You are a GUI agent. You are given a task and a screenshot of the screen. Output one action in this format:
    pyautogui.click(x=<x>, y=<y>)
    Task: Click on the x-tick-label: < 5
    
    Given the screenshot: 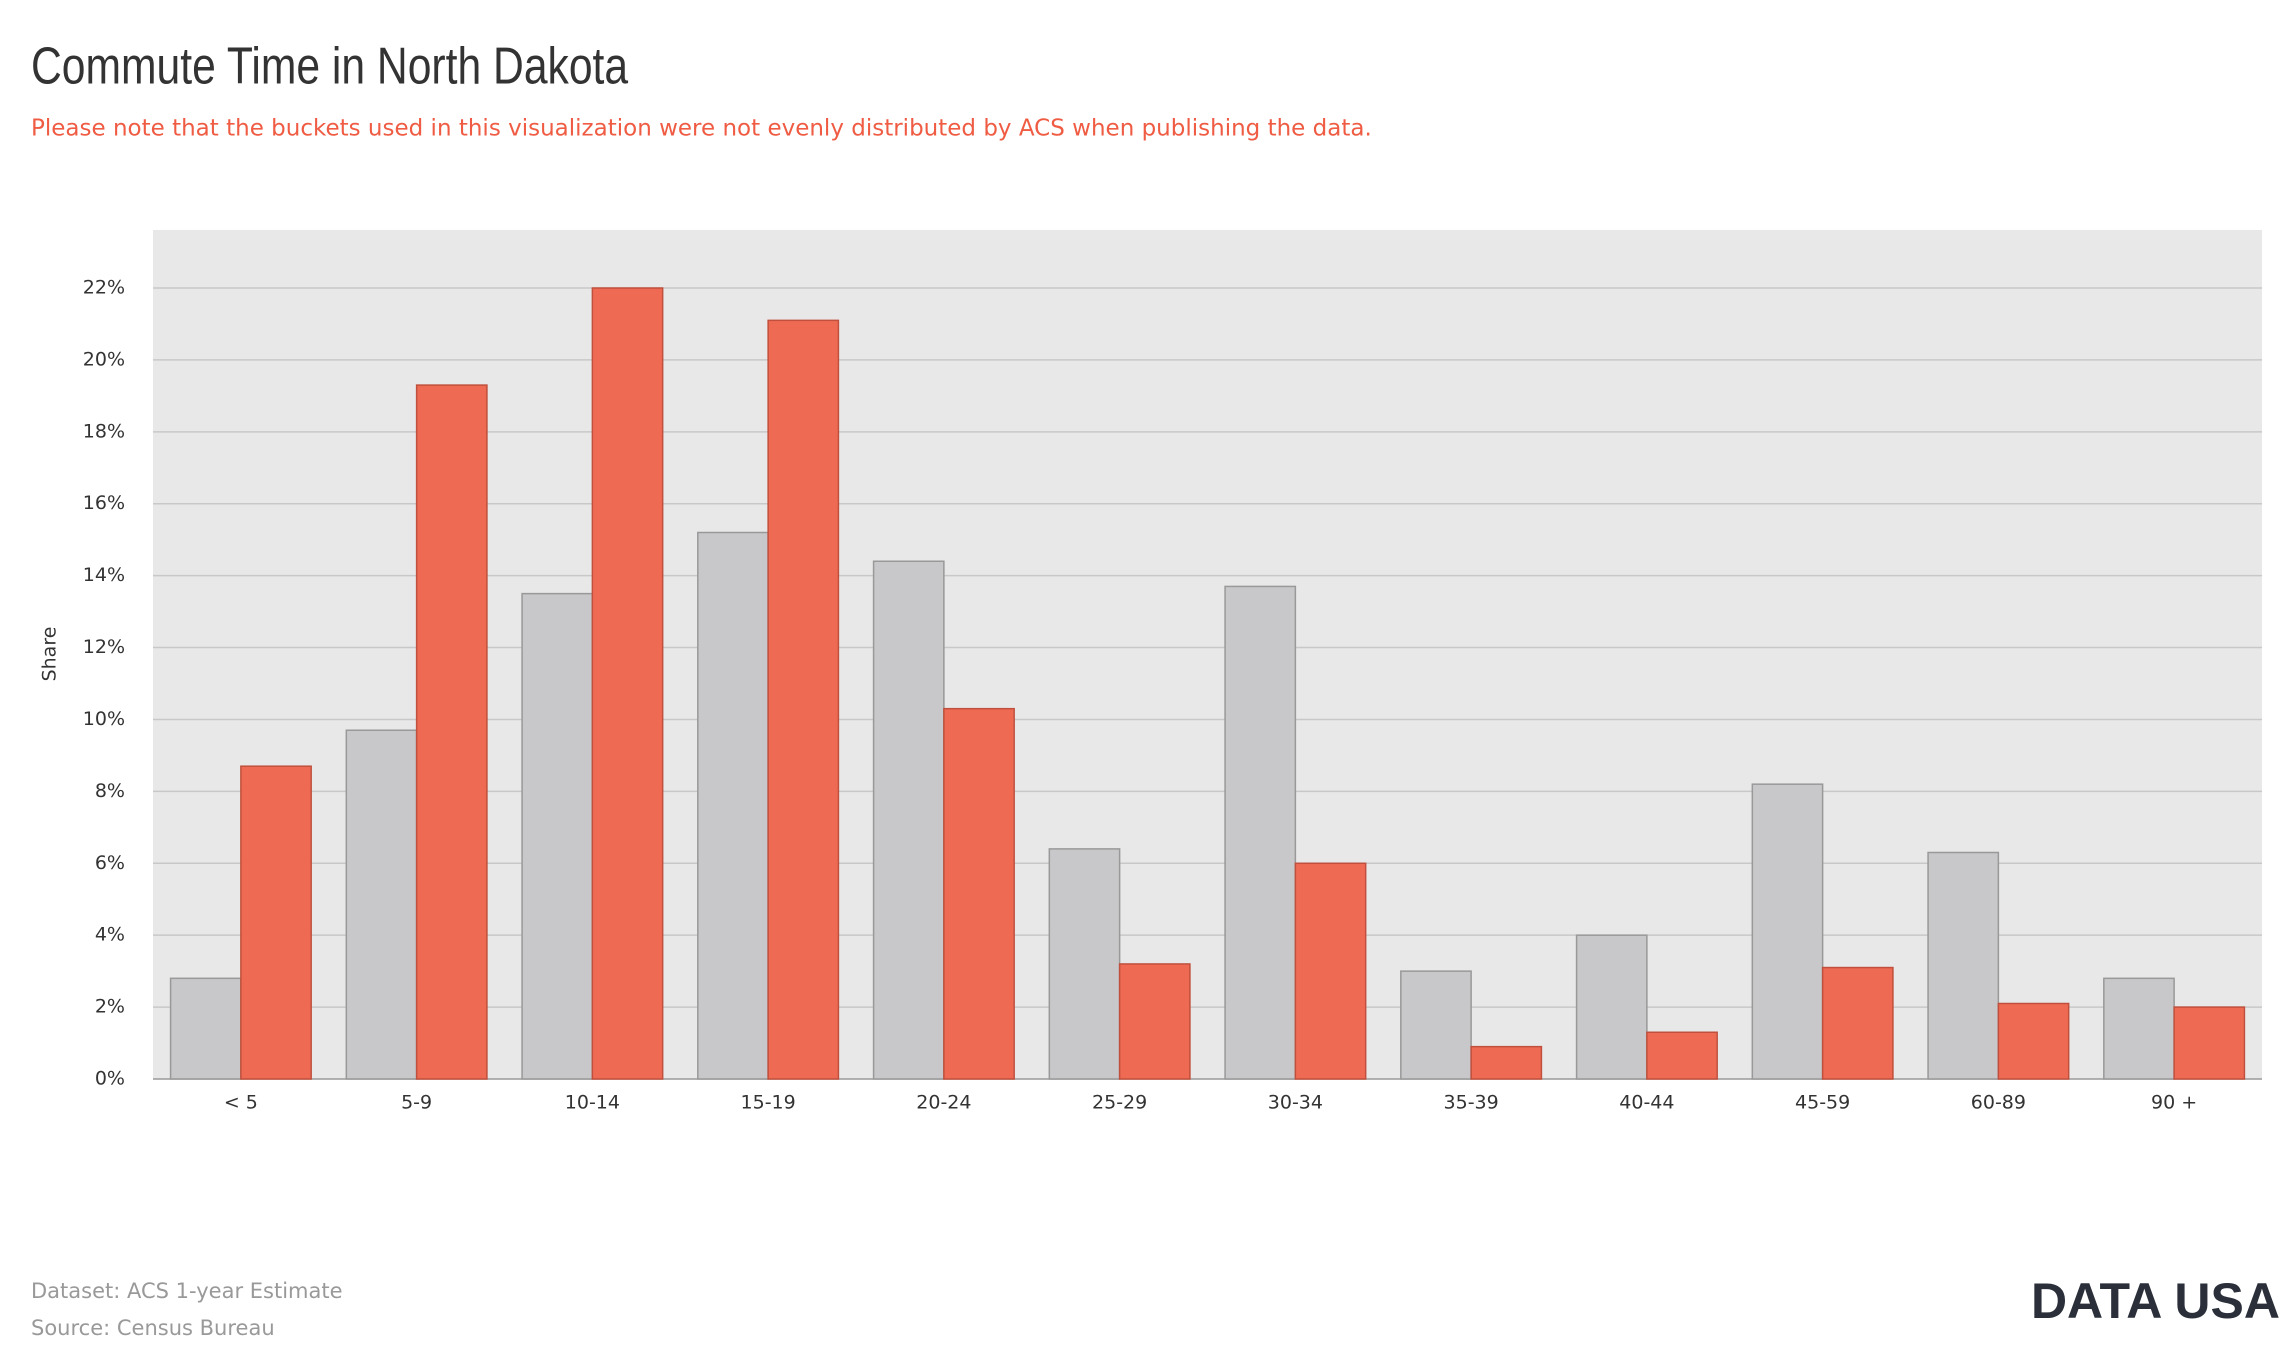 What is the action you would take?
    pyautogui.click(x=241, y=1103)
    